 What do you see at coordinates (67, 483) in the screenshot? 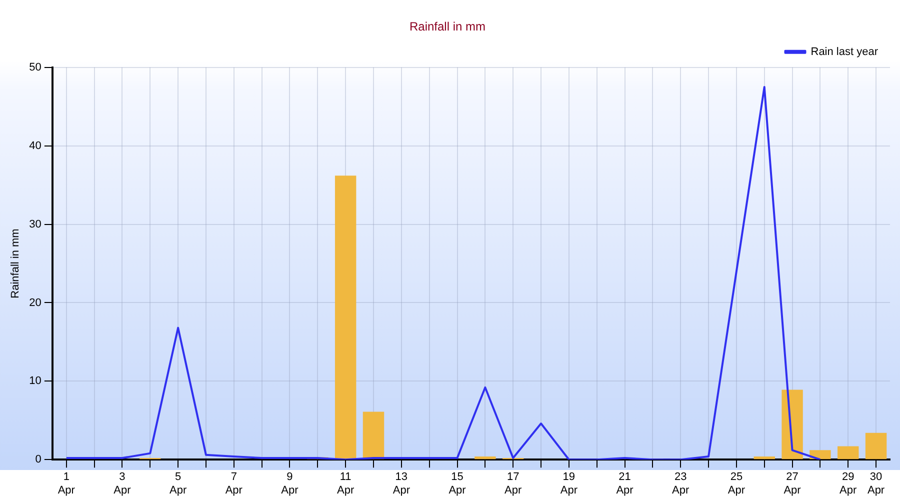
I see `x-tick-label: 1 Apr` at bounding box center [67, 483].